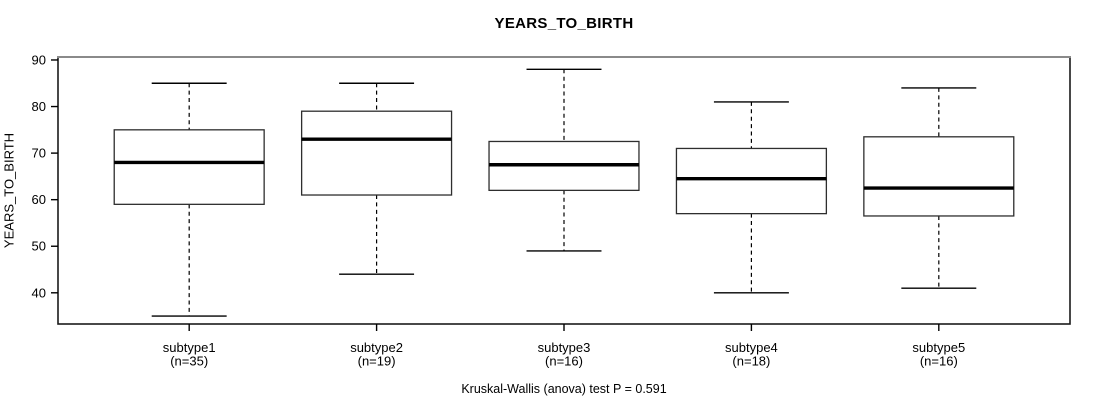 The width and height of the screenshot is (1100, 400). What do you see at coordinates (564, 347) in the screenshot?
I see `category-label: subtype3` at bounding box center [564, 347].